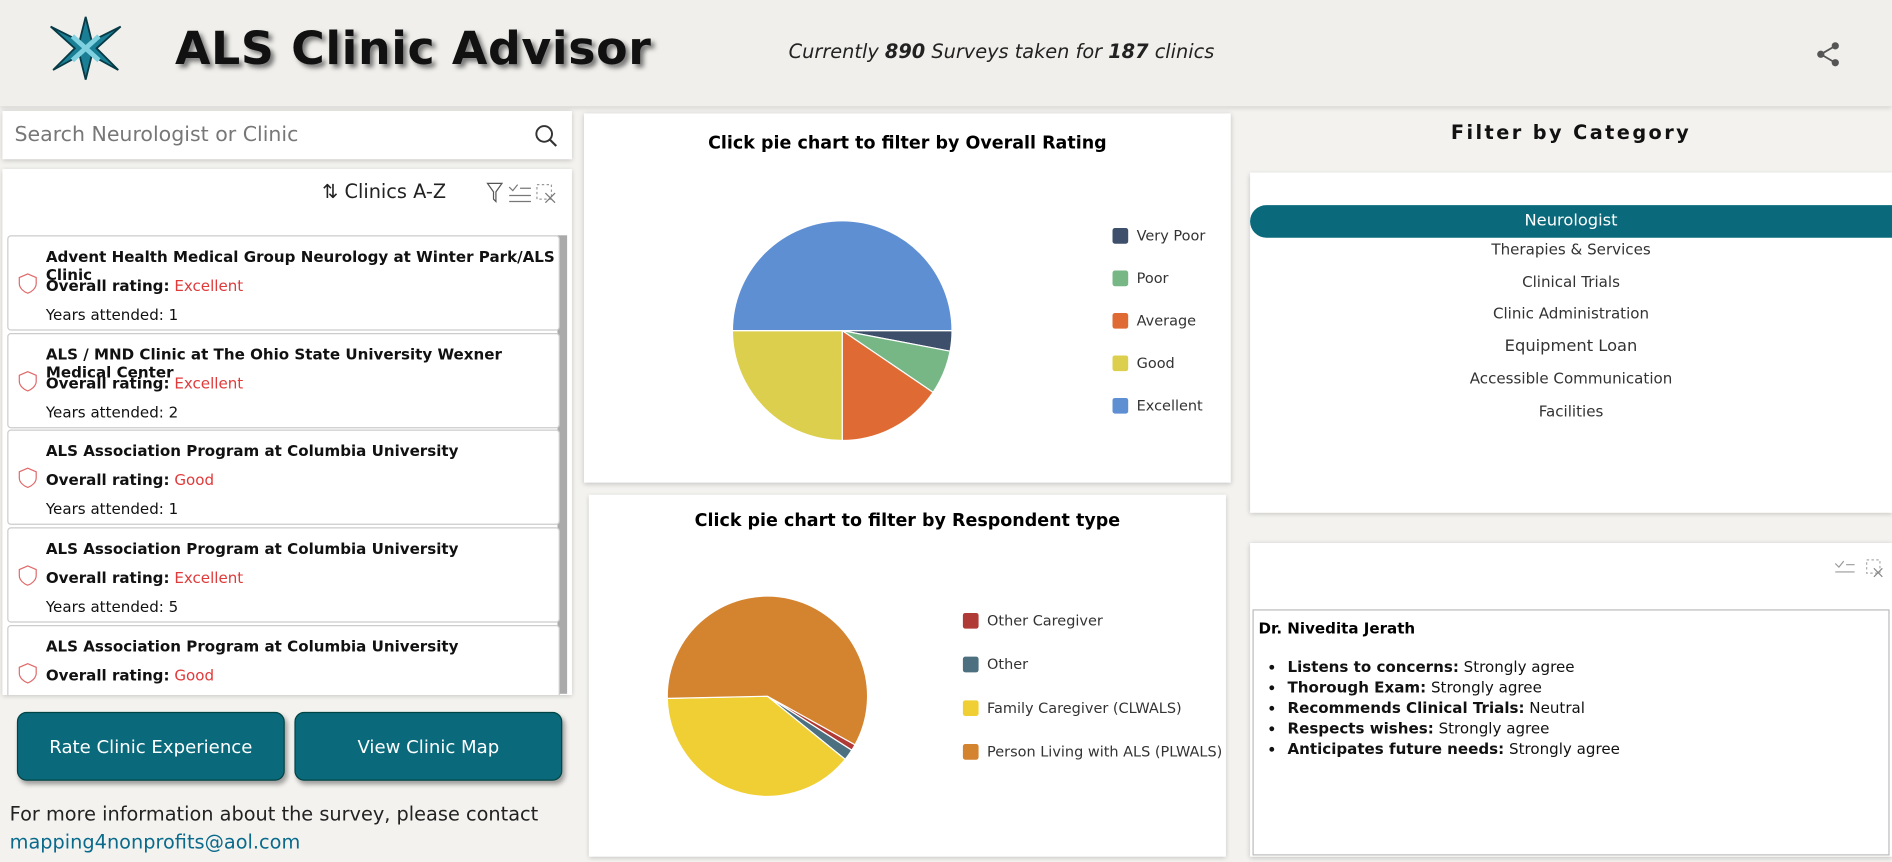 The height and width of the screenshot is (862, 1892). What do you see at coordinates (1453, 707) in the screenshot?
I see `detail-item: Recommends Clinical Trials: Neutral` at bounding box center [1453, 707].